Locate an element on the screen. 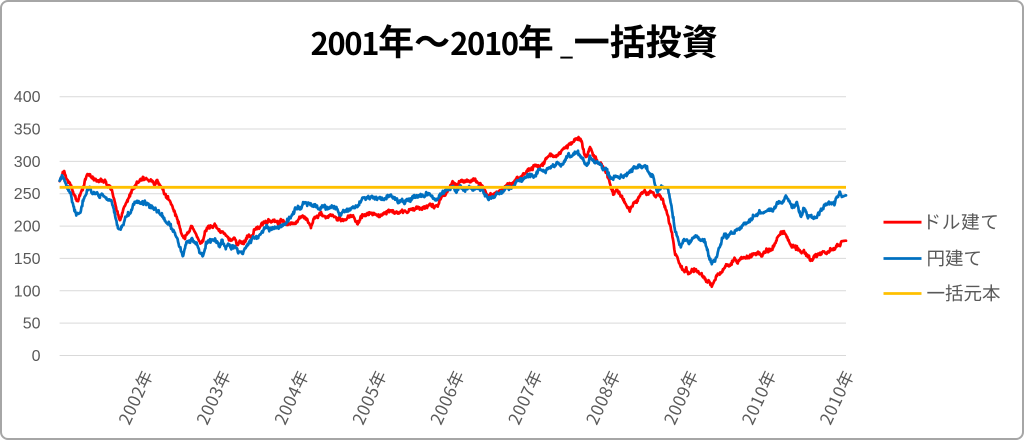 The image size is (1024, 440). svg-text: 50 is located at coordinates (32, 324).